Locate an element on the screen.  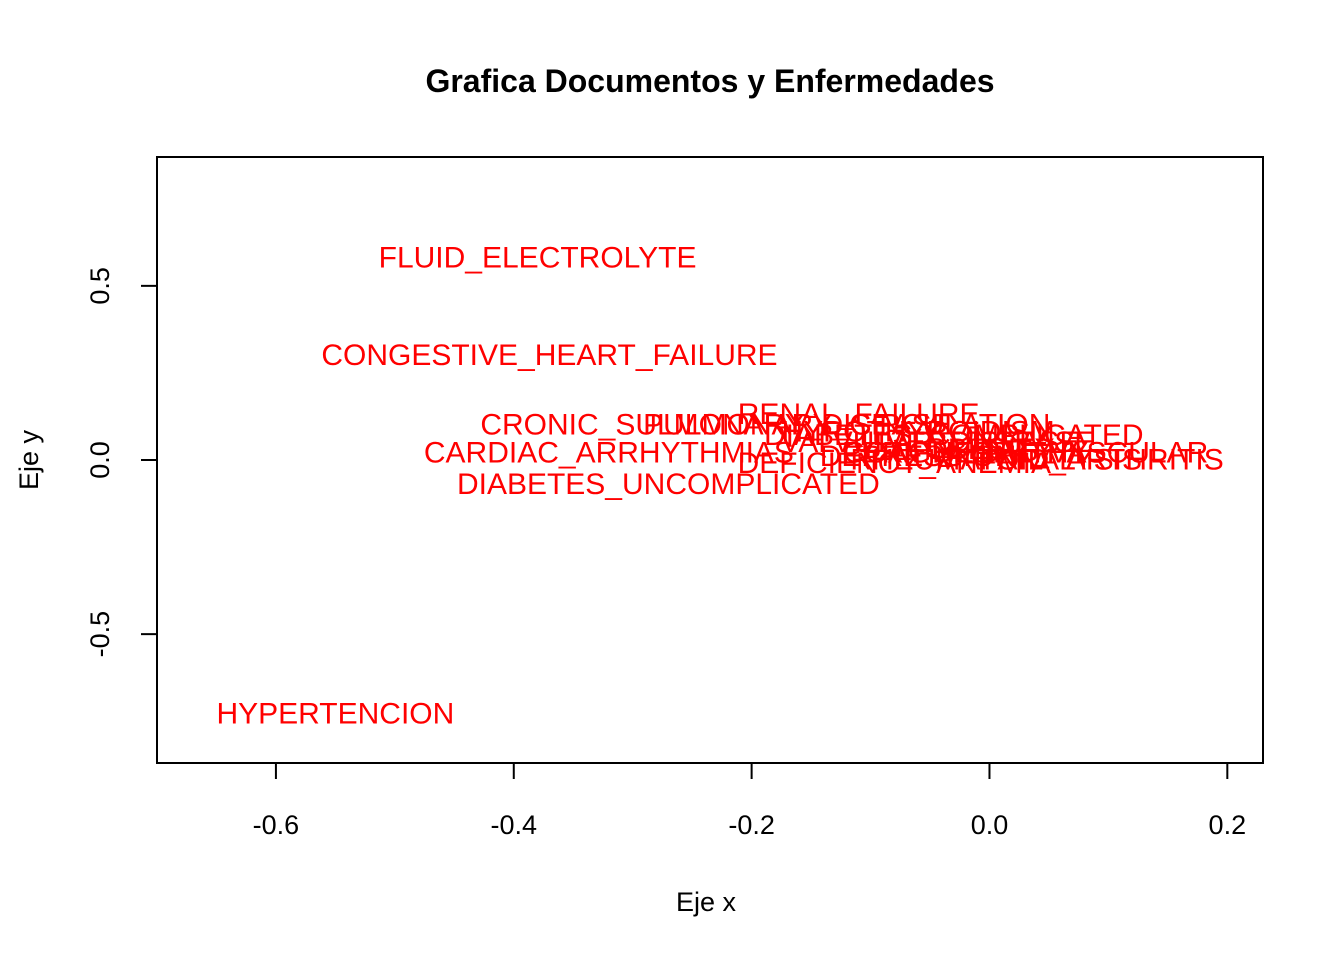
point-label: PARALYSIS is located at coordinates (1061, 460).